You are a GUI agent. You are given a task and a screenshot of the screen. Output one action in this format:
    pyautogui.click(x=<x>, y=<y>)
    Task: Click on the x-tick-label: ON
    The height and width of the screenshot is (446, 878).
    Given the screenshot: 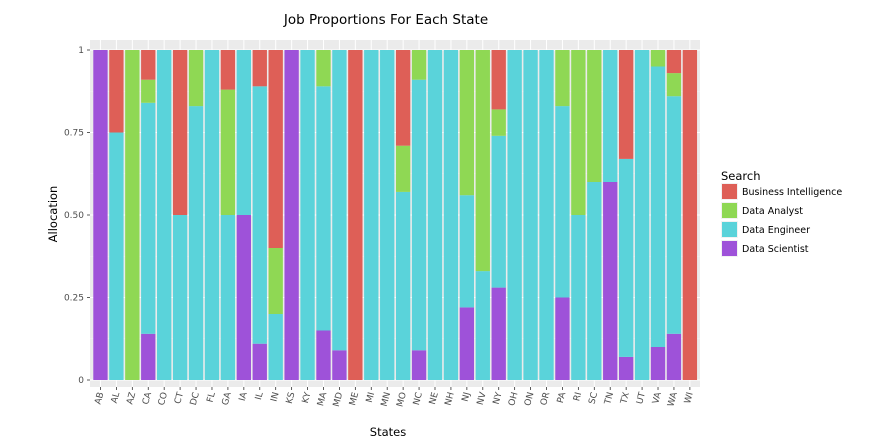 What is the action you would take?
    pyautogui.click(x=529, y=399)
    